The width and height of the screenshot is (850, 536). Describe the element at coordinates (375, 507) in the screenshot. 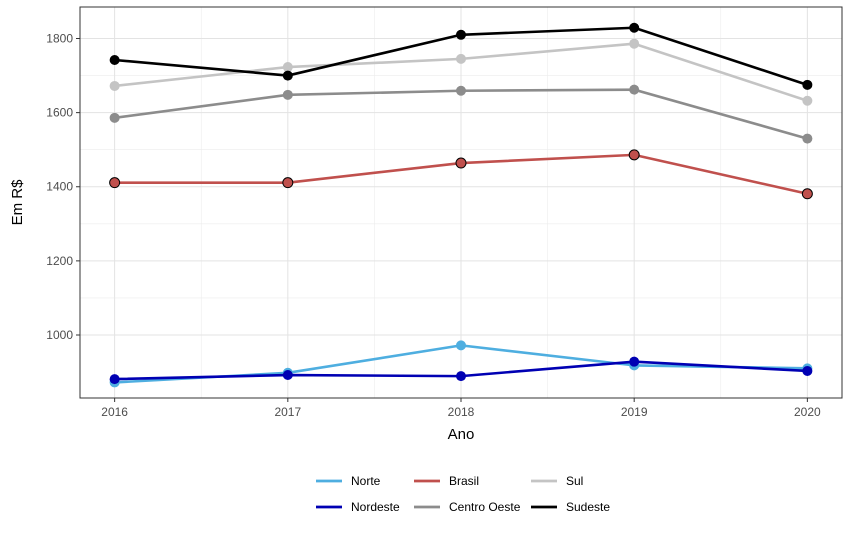

I see `legend-label-nordeste: Nordeste` at that location.